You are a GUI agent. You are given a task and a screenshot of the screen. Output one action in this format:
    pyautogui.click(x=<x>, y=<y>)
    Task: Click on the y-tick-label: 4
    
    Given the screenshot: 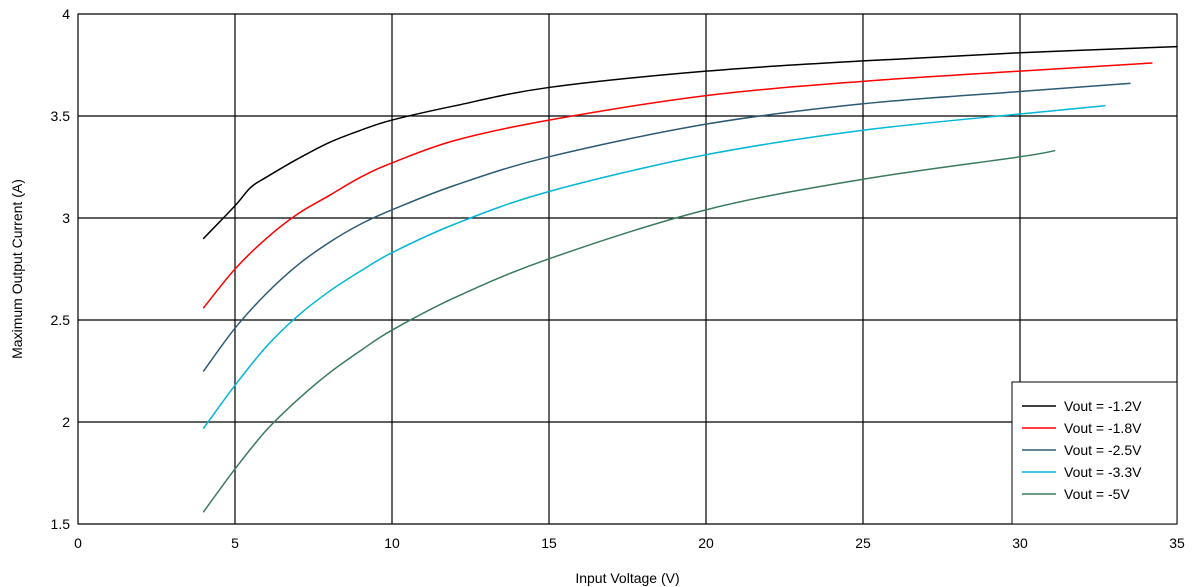 What is the action you would take?
    pyautogui.click(x=66, y=14)
    